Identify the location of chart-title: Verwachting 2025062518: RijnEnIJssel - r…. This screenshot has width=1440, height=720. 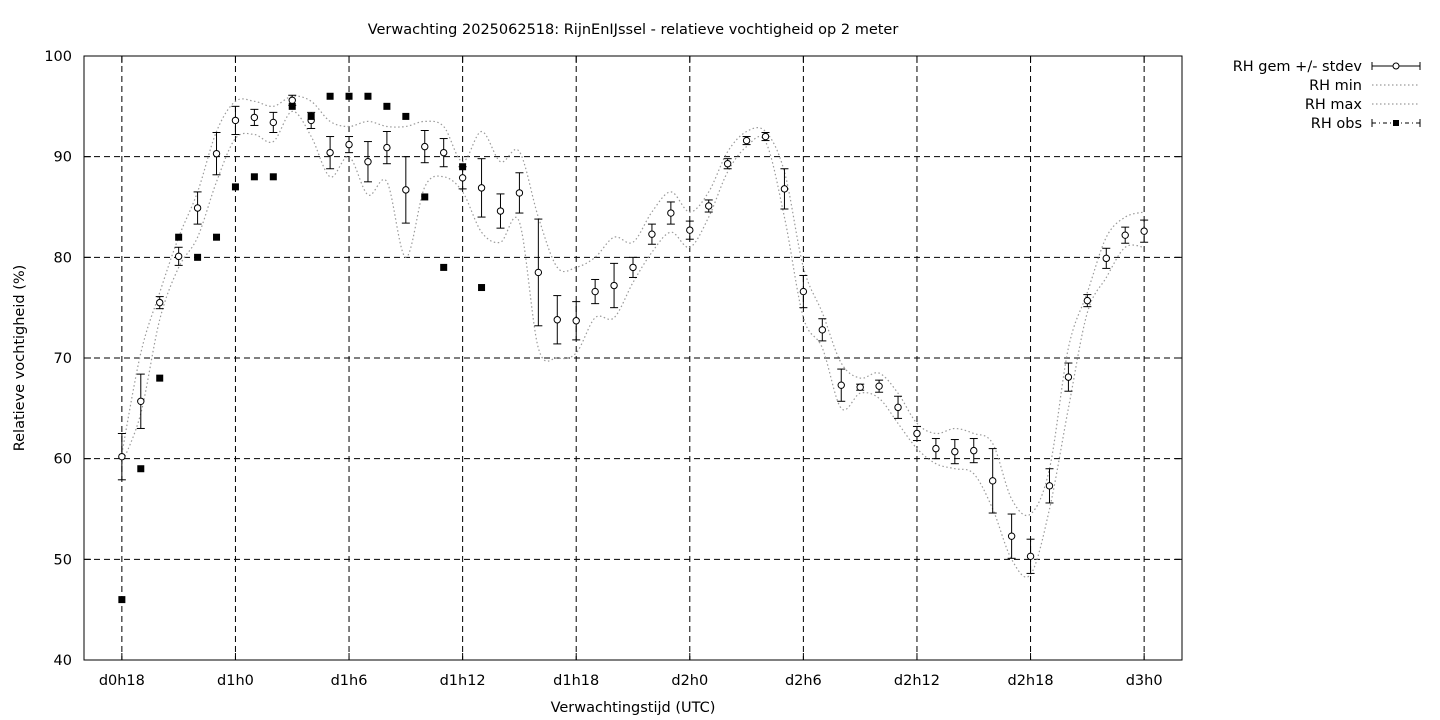
(633, 30).